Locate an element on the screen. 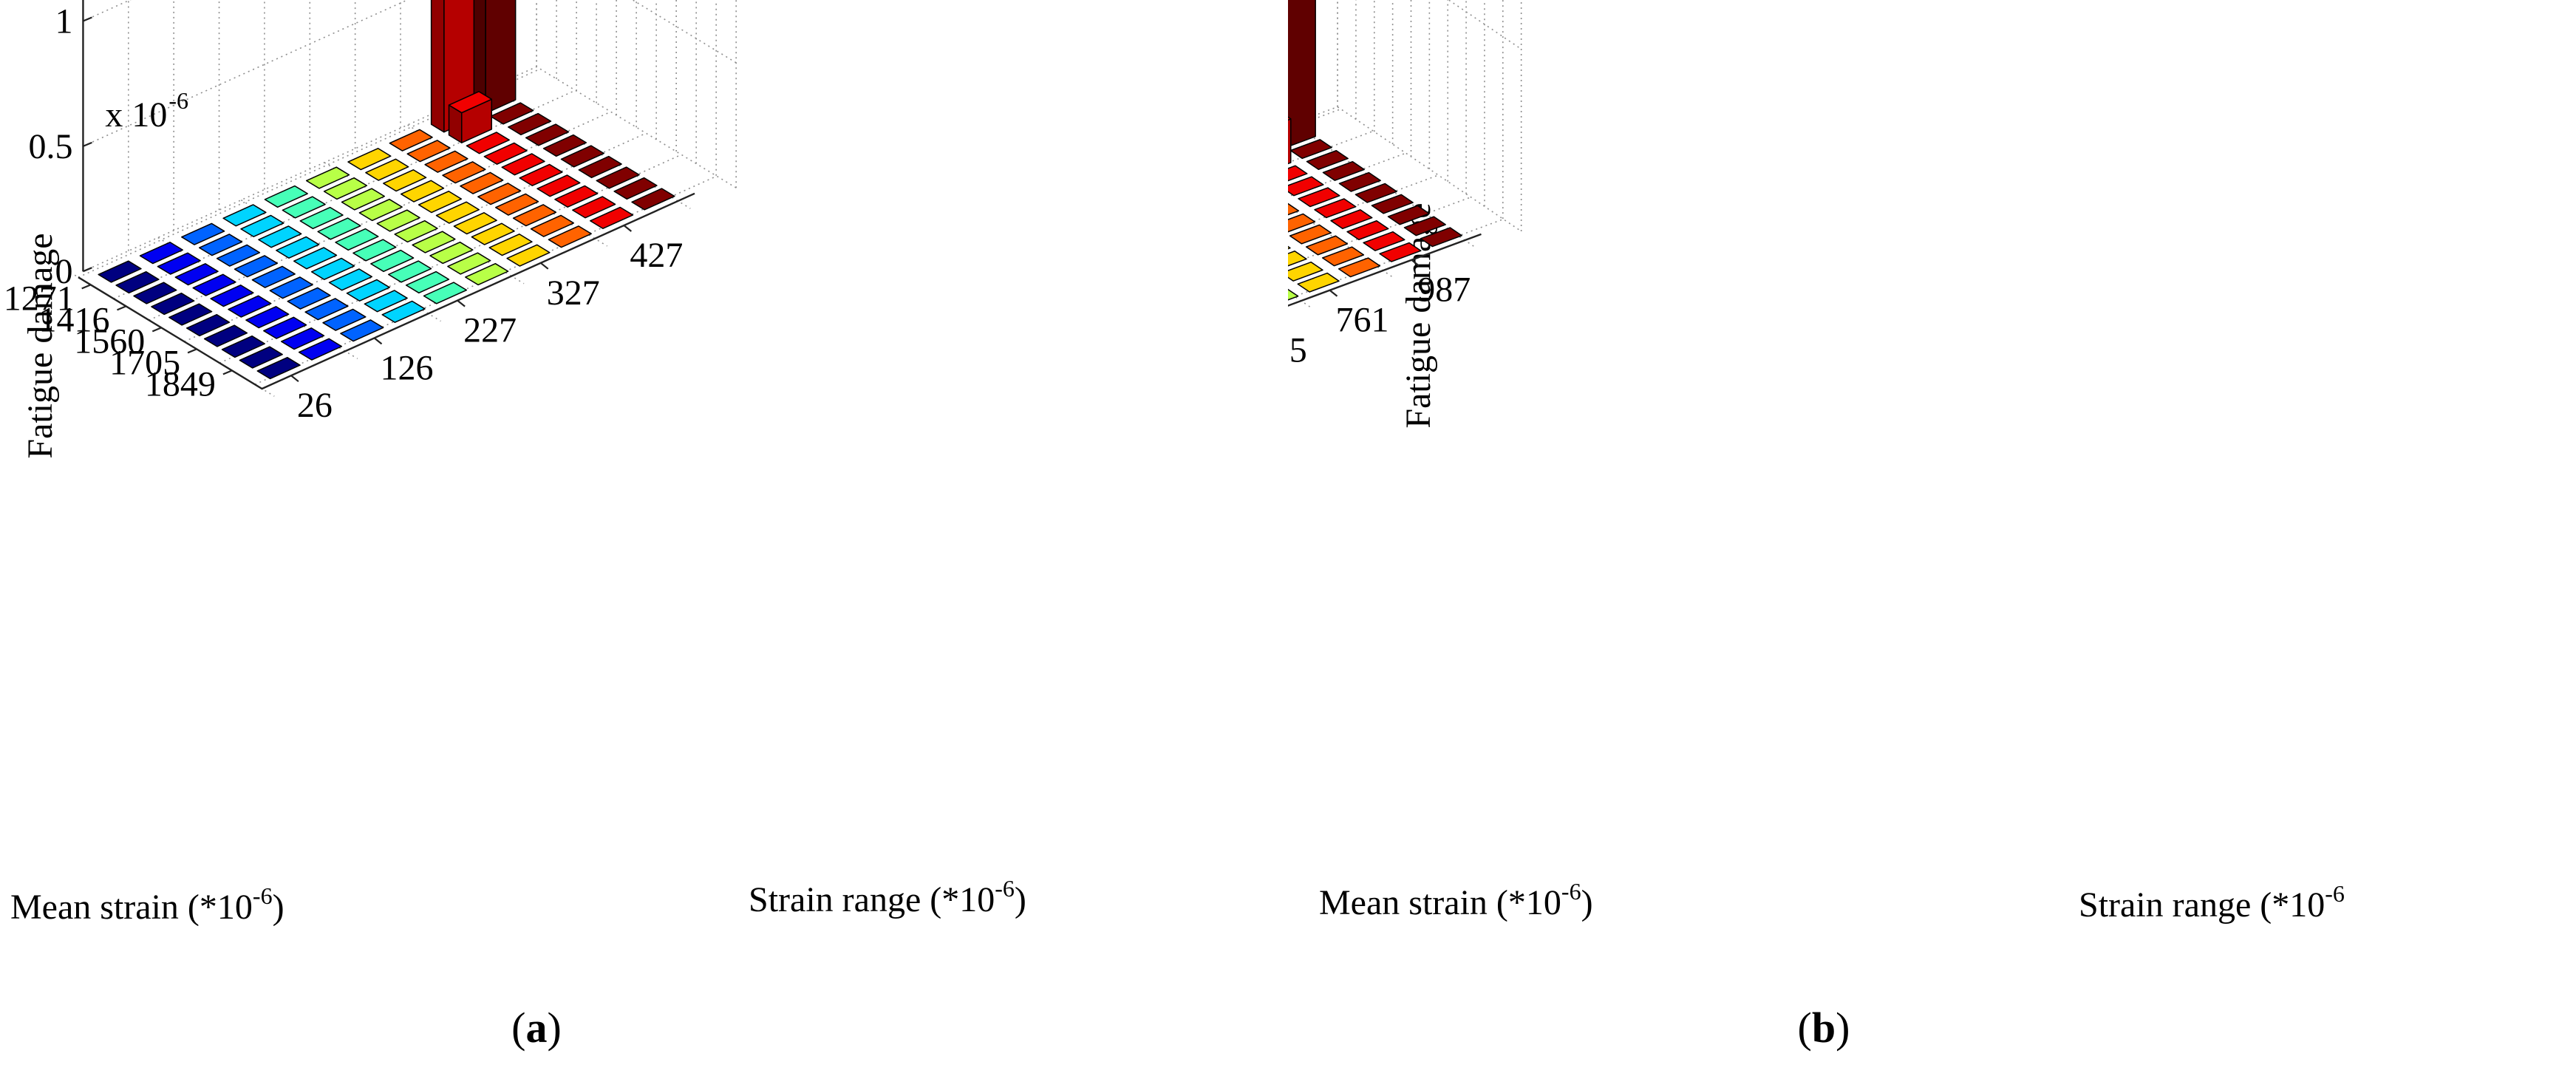 This screenshot has height=1079, width=2576. bar-face is located at coordinates (437, 66).